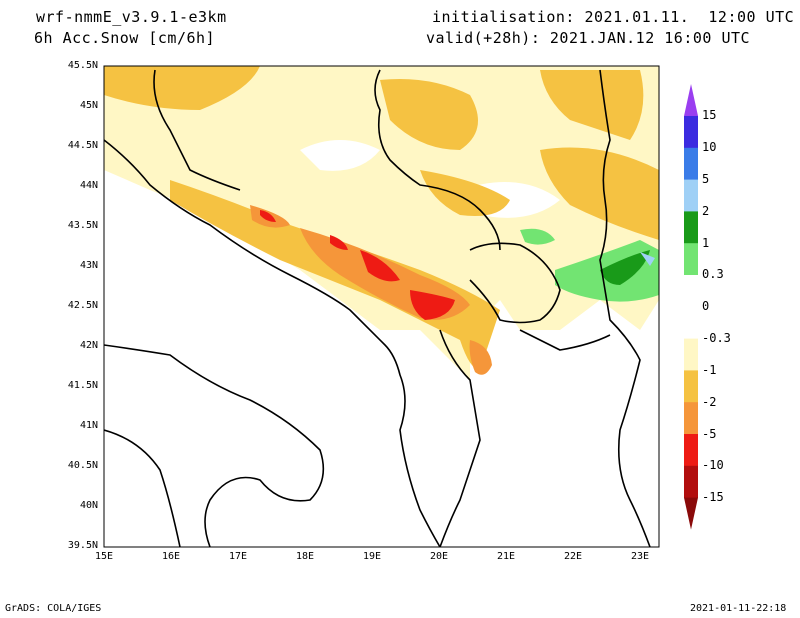 This screenshot has width=800, height=618. Describe the element at coordinates (709, 115) in the screenshot. I see `colorbar-label: 15` at that location.